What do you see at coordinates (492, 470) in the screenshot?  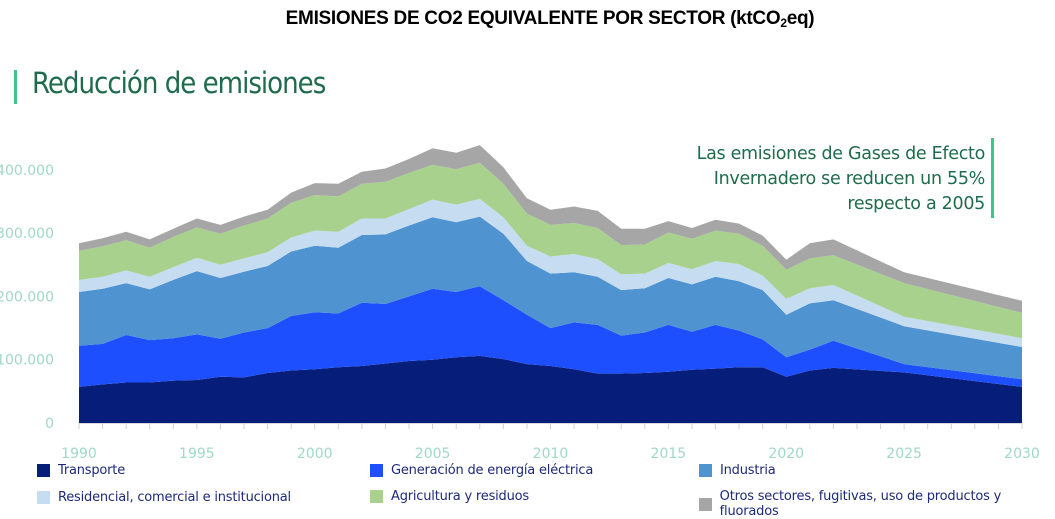 I see `legend-label: Generación de energía eléctrica` at bounding box center [492, 470].